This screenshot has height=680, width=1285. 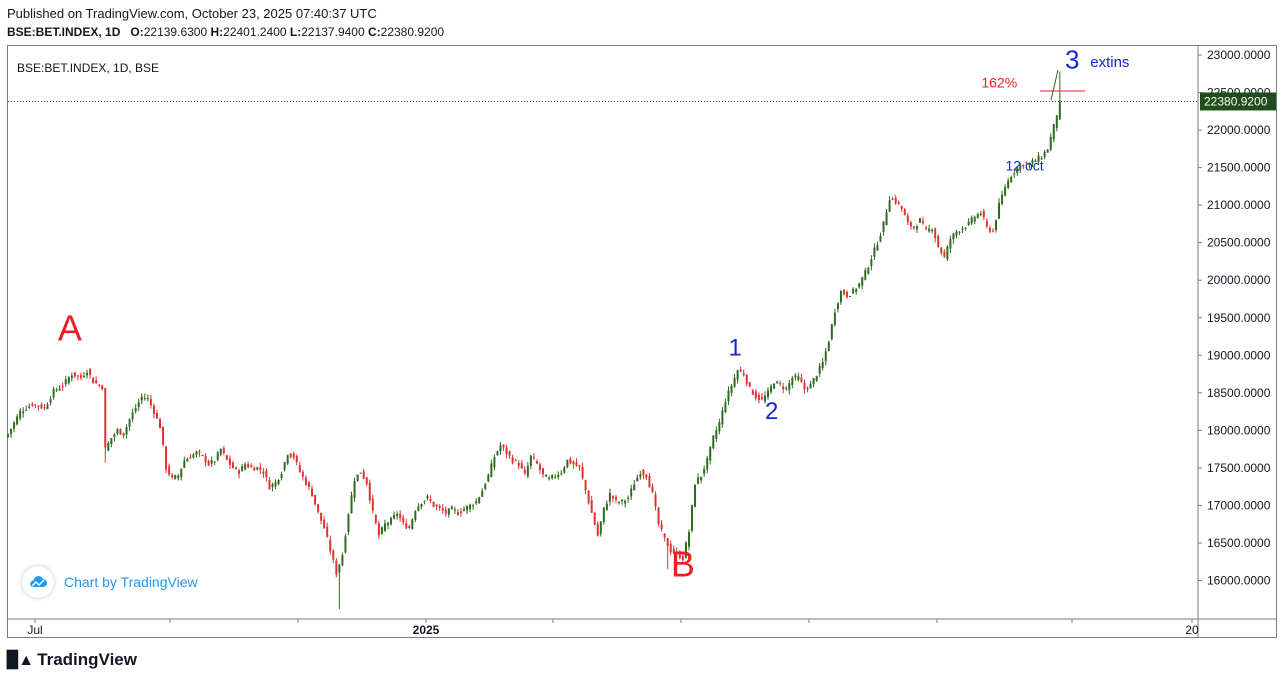 What do you see at coordinates (110, 582) in the screenshot?
I see `tradingview-badge: Chart by TradingView` at bounding box center [110, 582].